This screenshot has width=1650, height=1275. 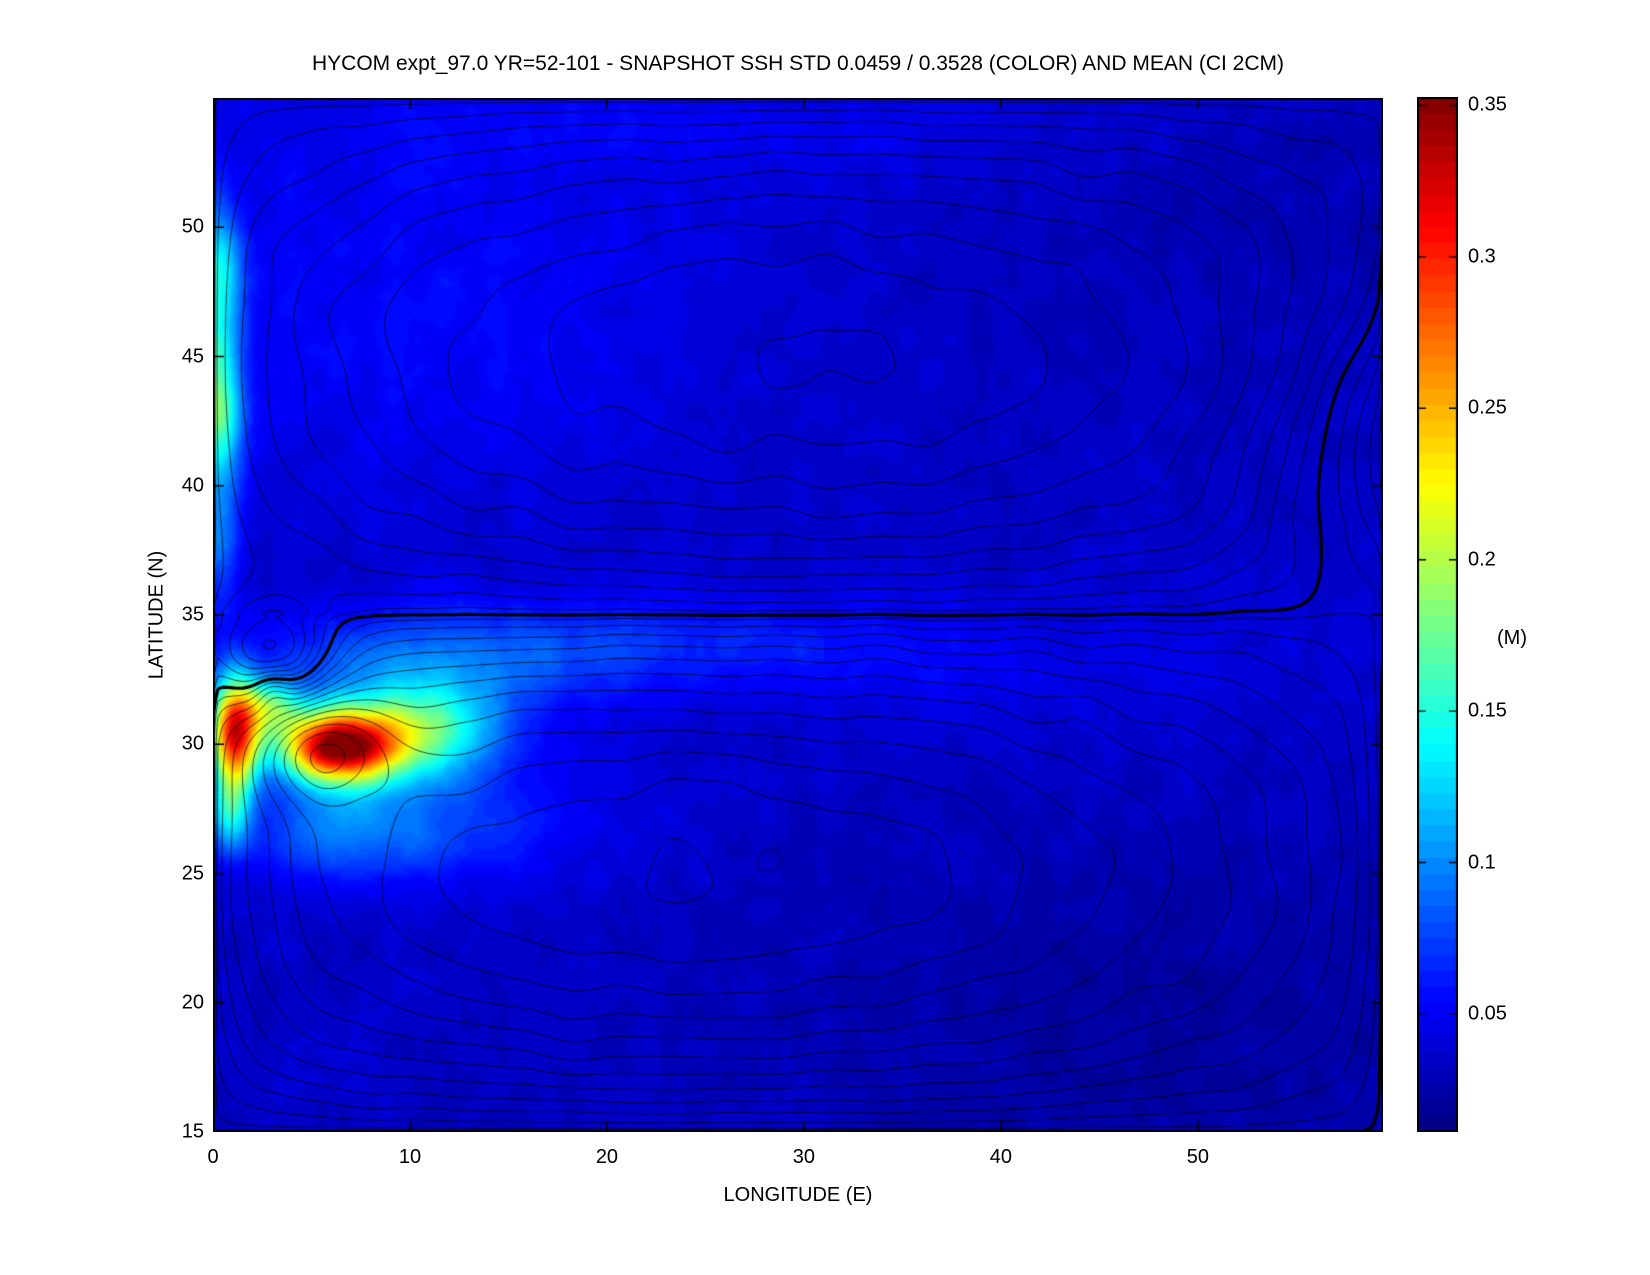 I want to click on x-axis-label: LONGITUDE (E), so click(x=798, y=1195).